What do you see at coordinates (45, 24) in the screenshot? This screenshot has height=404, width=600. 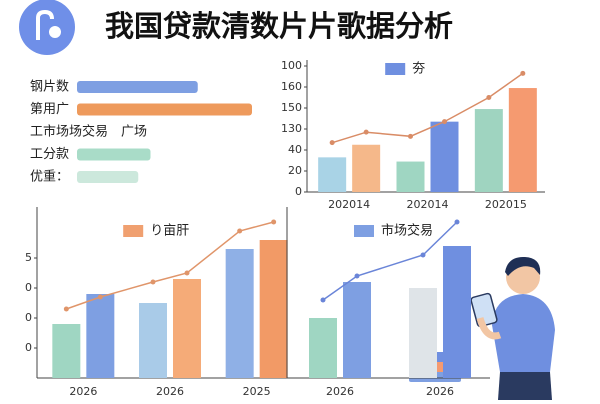 I see `logo-icon` at bounding box center [45, 24].